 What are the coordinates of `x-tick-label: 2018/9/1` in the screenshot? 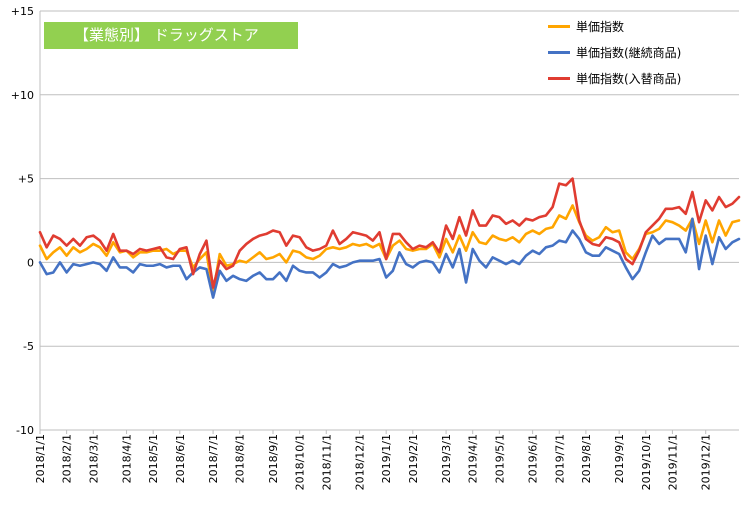 It's located at (273, 458).